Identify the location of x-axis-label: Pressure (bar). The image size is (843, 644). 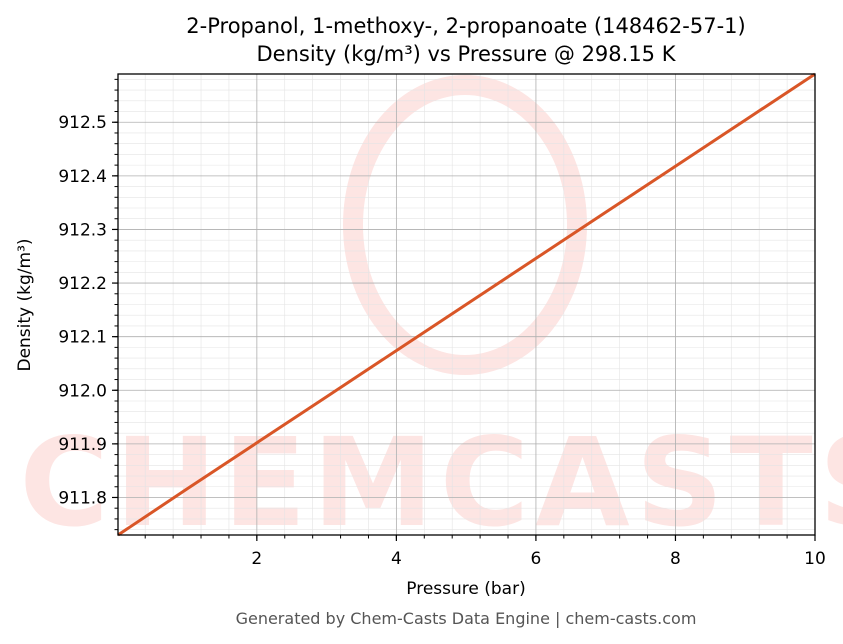
(465, 589).